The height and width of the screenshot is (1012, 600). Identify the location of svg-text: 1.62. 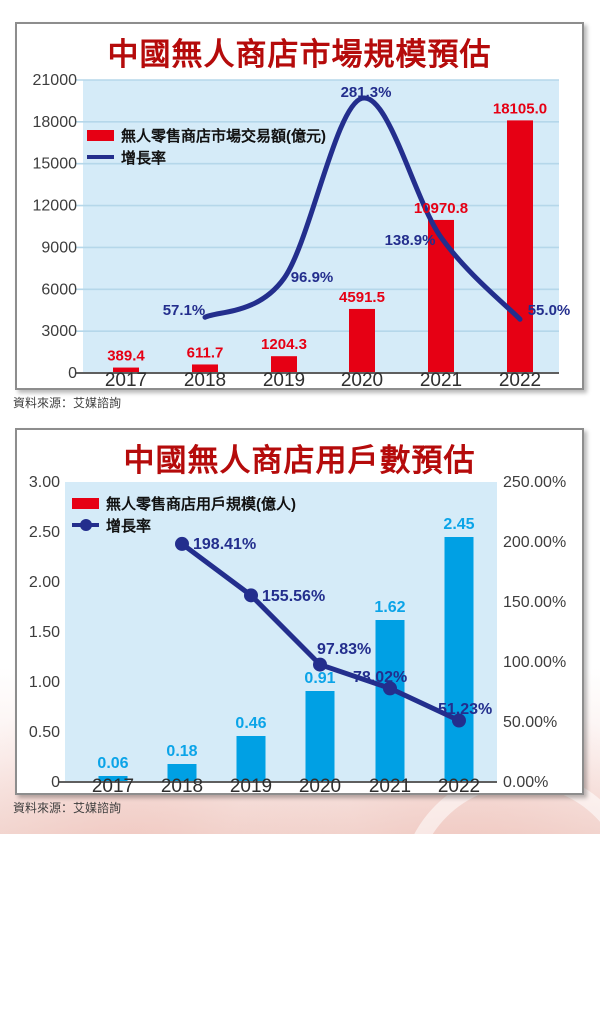
(389, 607).